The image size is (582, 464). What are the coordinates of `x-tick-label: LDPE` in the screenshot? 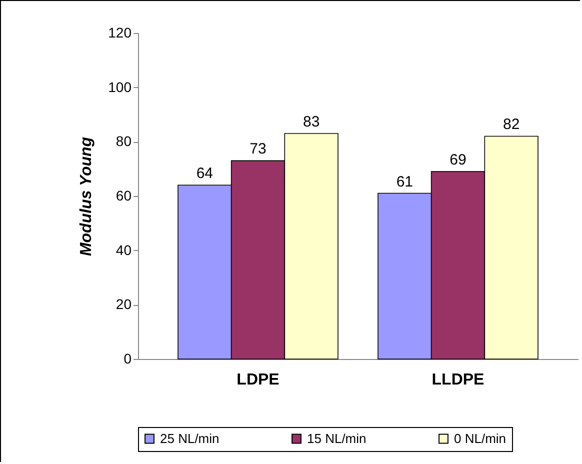 It's located at (258, 380).